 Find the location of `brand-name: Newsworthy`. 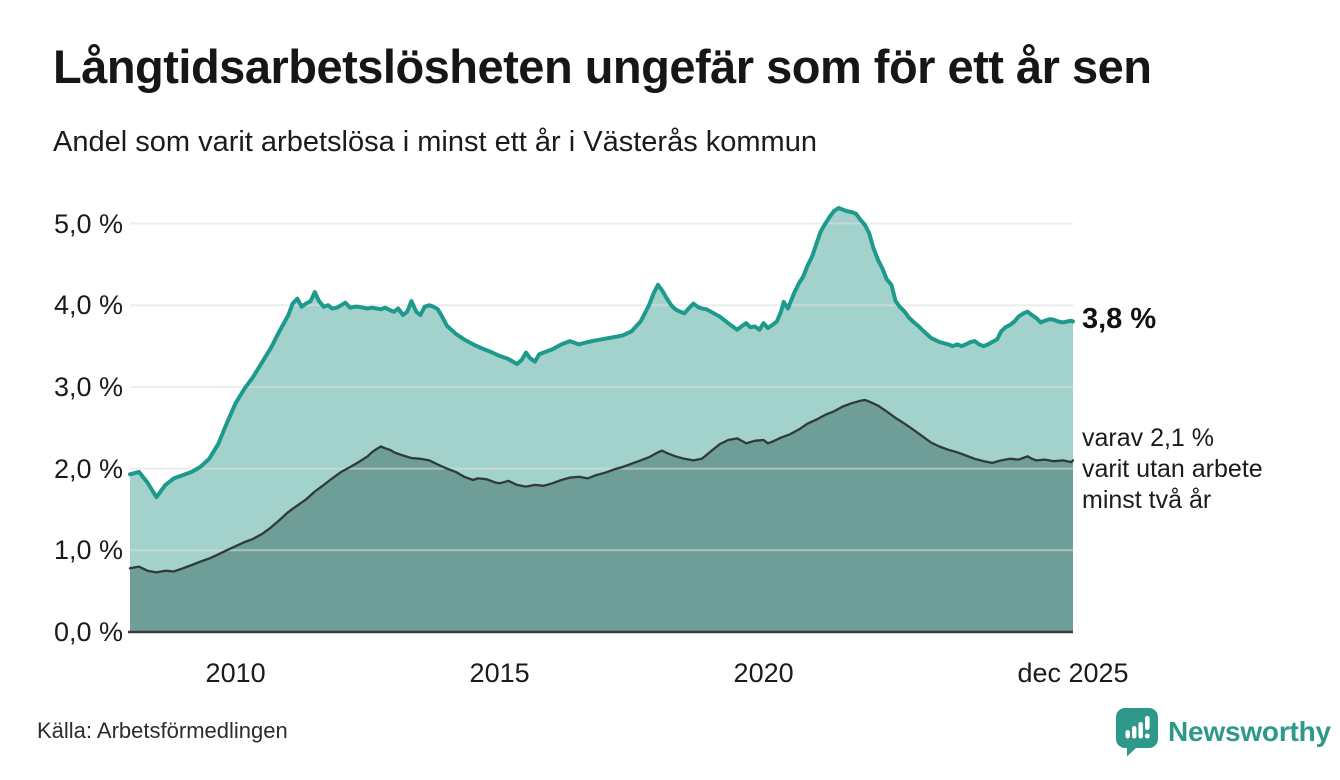

brand-name: Newsworthy is located at coordinates (1249, 731).